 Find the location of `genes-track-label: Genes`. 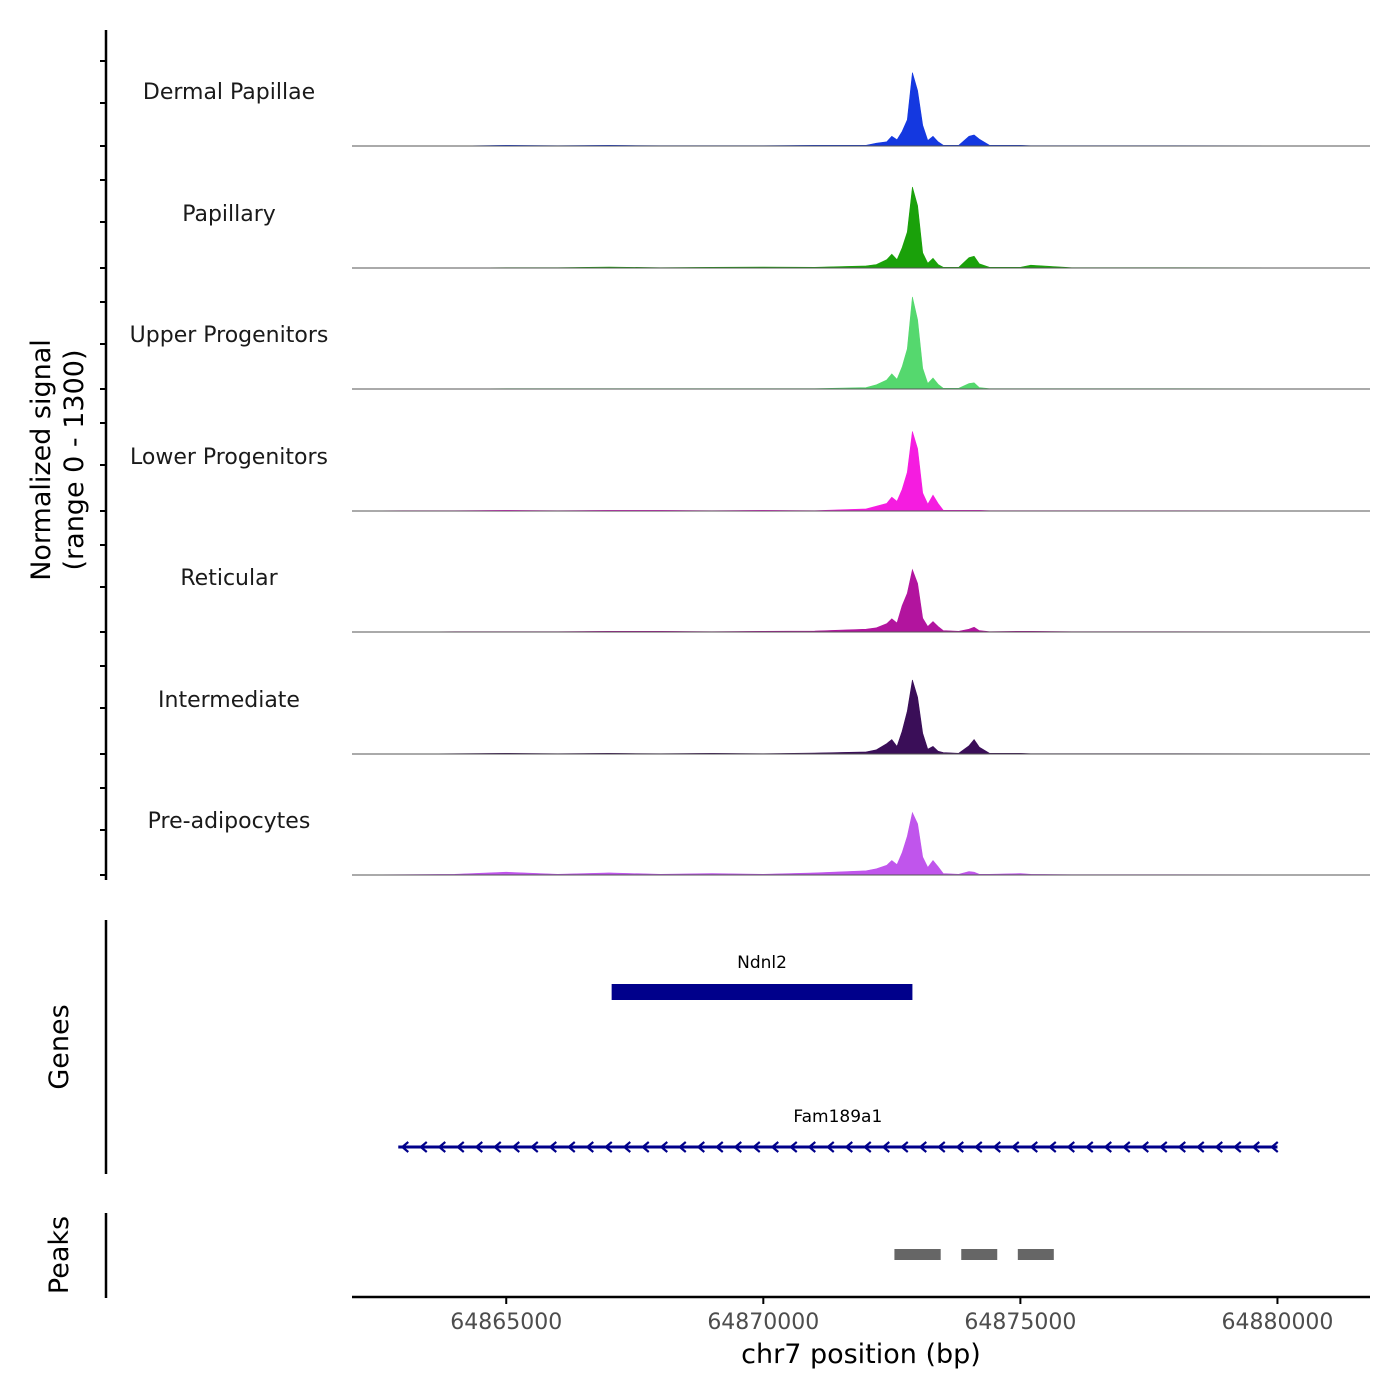

genes-track-label: Genes is located at coordinates (59, 1046).